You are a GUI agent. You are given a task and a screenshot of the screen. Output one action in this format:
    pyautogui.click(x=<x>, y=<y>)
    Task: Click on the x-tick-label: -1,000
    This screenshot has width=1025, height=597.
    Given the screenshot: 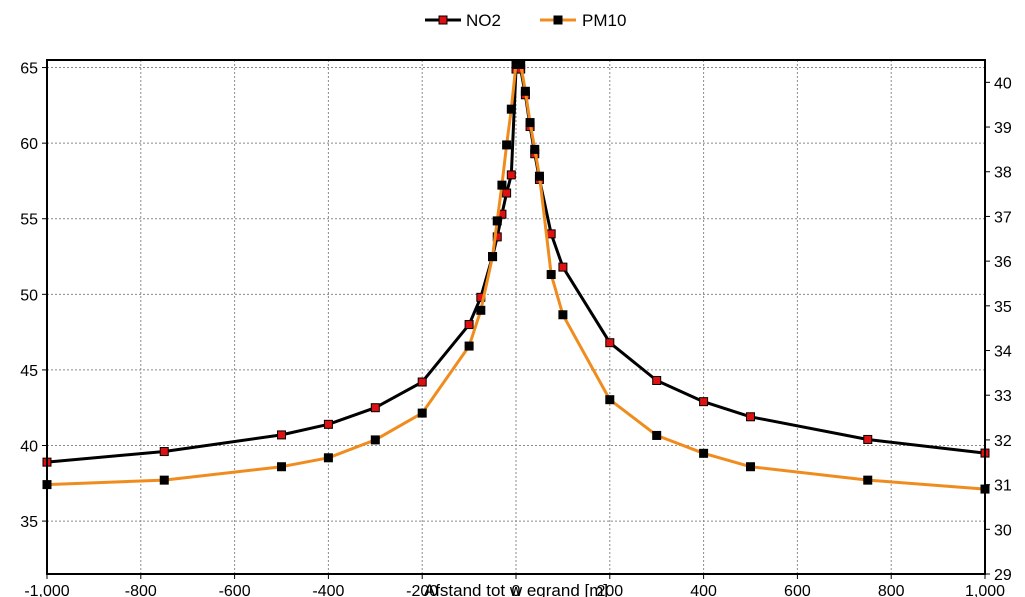 What is the action you would take?
    pyautogui.click(x=46, y=590)
    